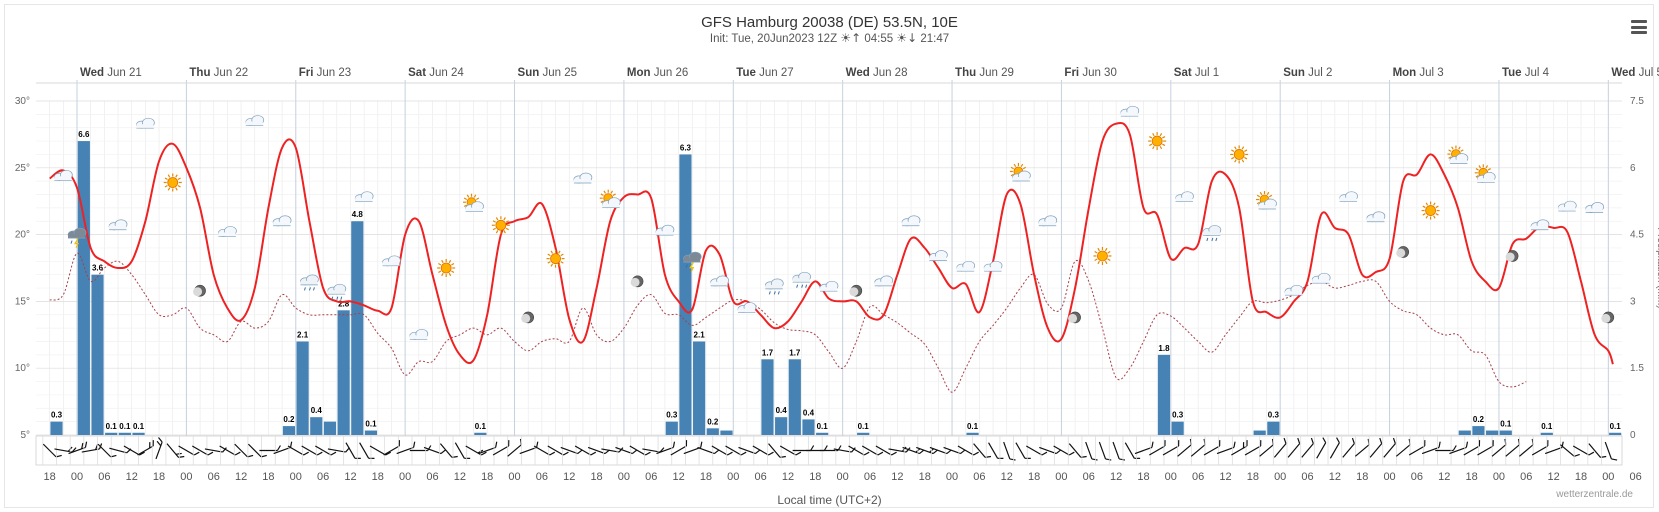 The height and width of the screenshot is (512, 1659). I want to click on day-label: Thu Jun 22, so click(218, 73).